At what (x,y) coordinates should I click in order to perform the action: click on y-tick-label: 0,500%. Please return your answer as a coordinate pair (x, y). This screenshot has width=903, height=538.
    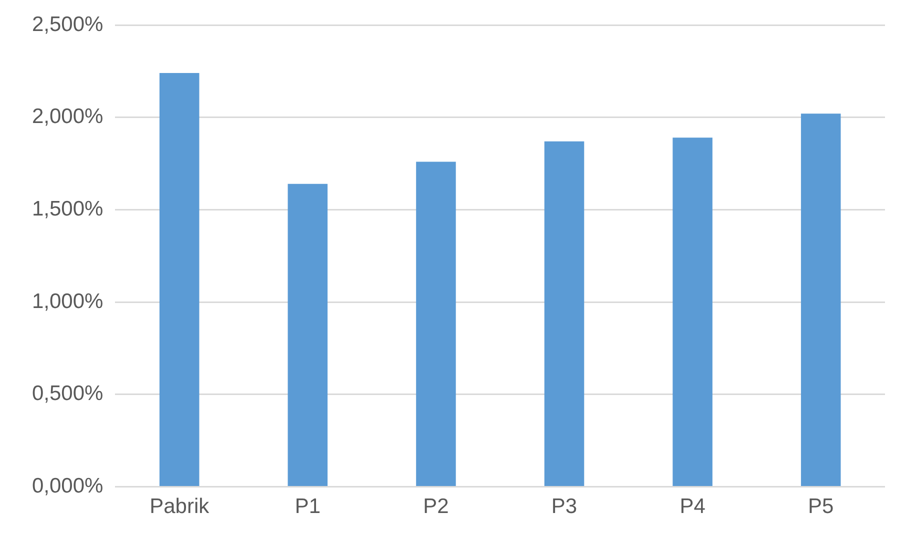
    Looking at the image, I should click on (68, 394).